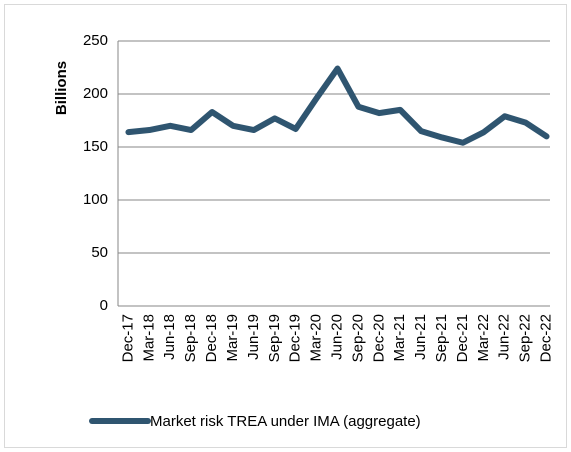 The height and width of the screenshot is (452, 571). I want to click on x-tick-label: Dec-18, so click(211, 338).